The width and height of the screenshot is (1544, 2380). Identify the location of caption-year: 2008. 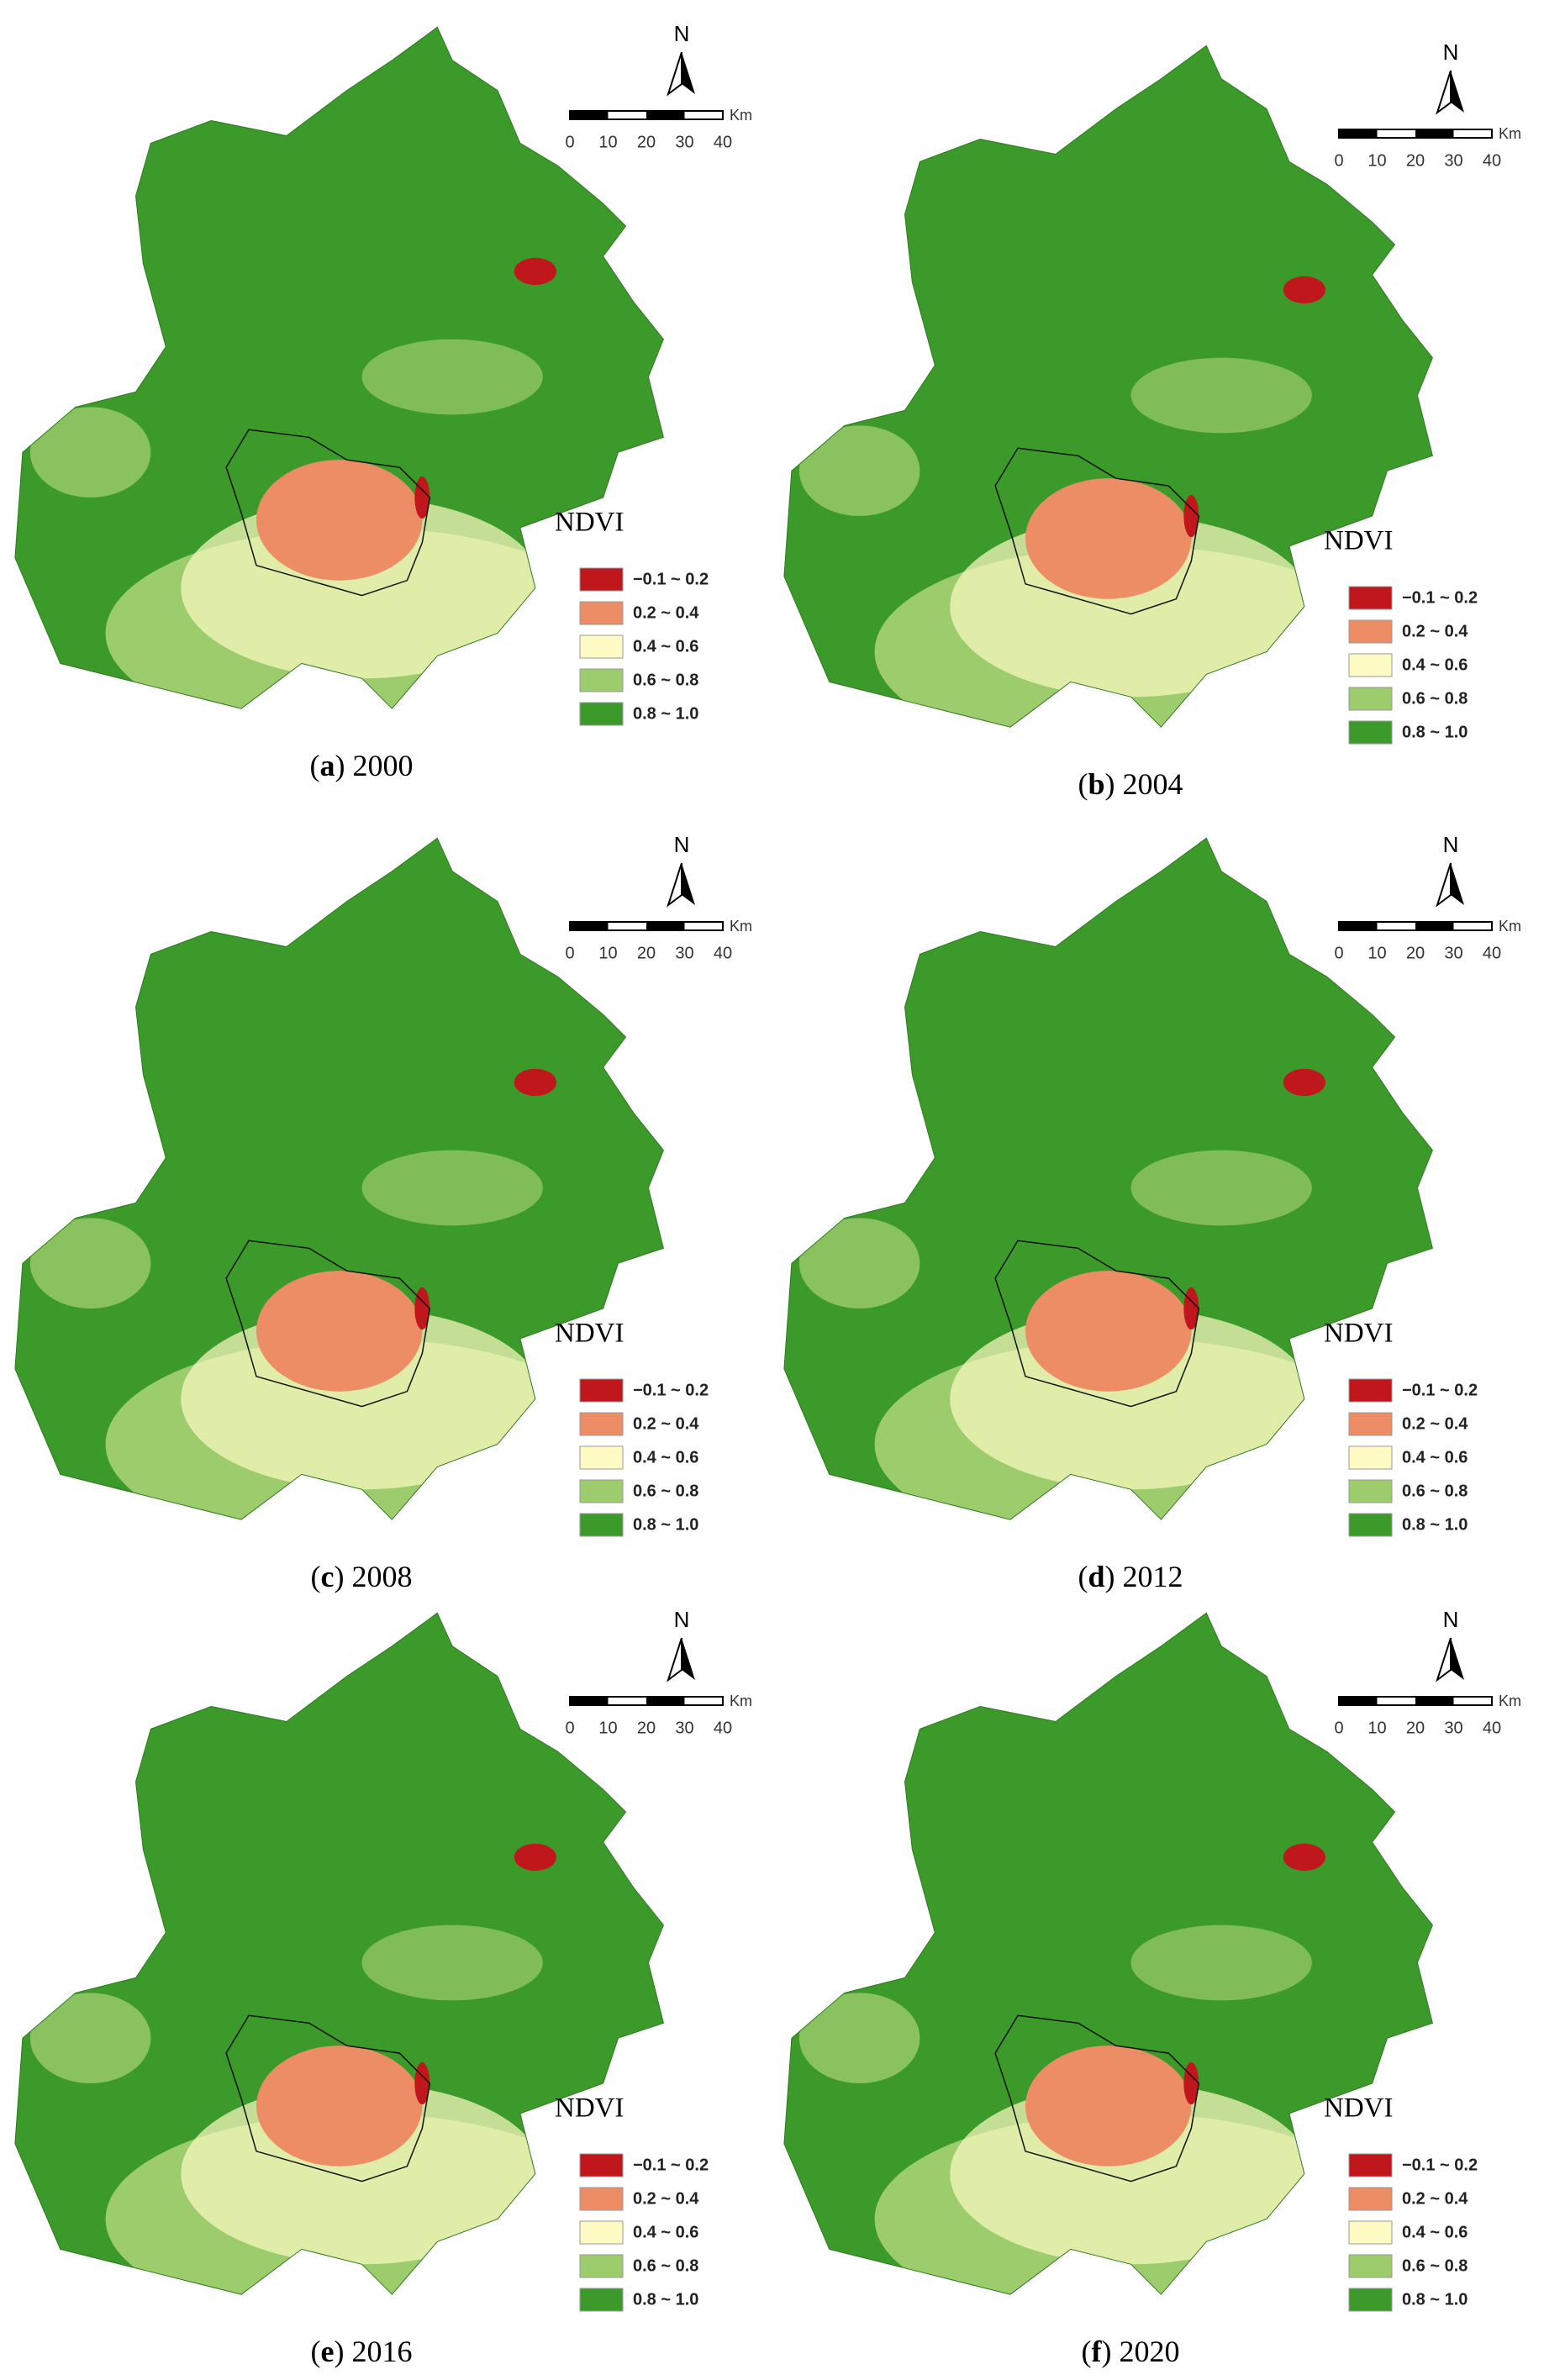
(382, 1576).